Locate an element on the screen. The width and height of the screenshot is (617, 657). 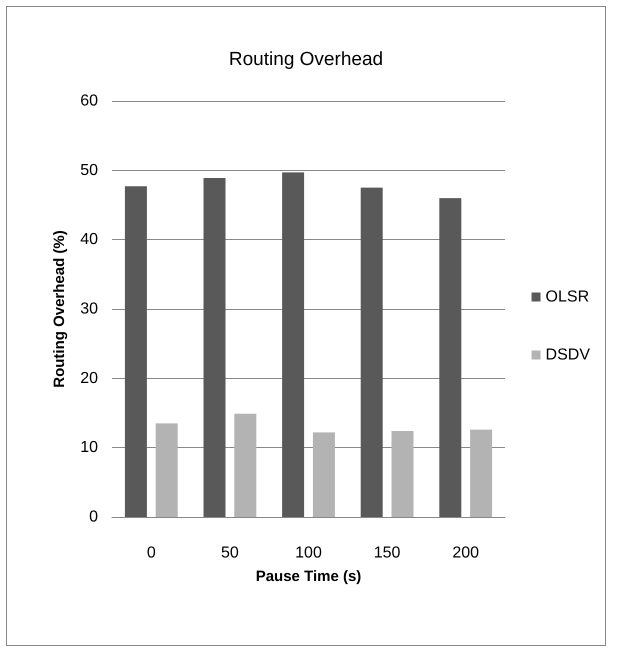
x-tick-label: 100 is located at coordinates (308, 553).